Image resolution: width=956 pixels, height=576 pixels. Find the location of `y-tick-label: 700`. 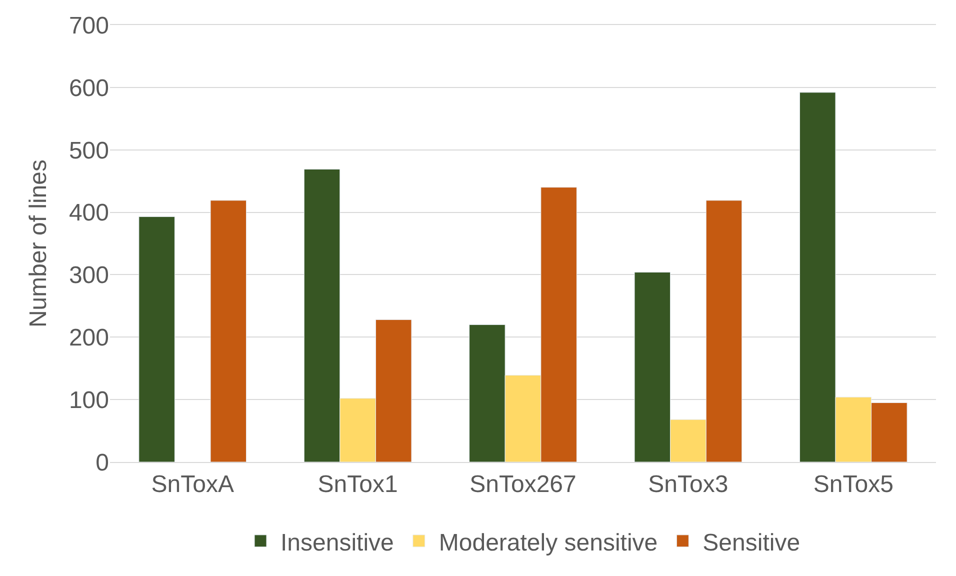

y-tick-label: 700 is located at coordinates (88, 26).